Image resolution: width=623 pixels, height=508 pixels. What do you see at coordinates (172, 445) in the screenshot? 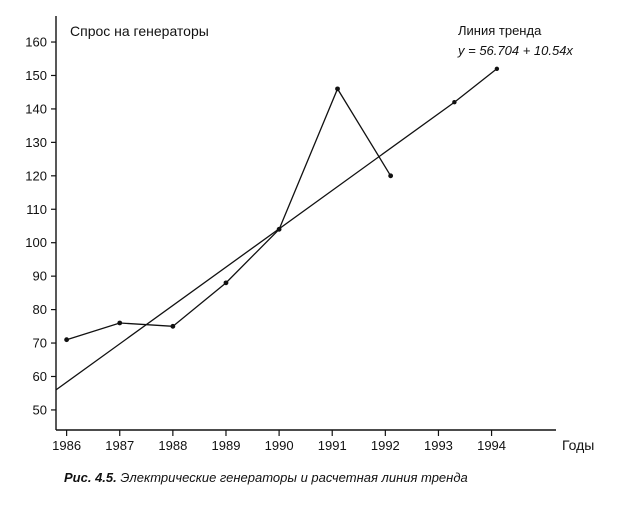
I see `x-tick-label: 1988` at bounding box center [172, 445].